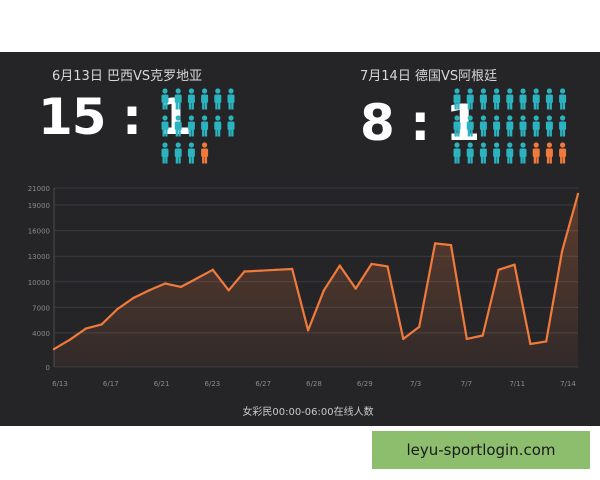  I want to click on x-tick-label: 6/28, so click(314, 384).